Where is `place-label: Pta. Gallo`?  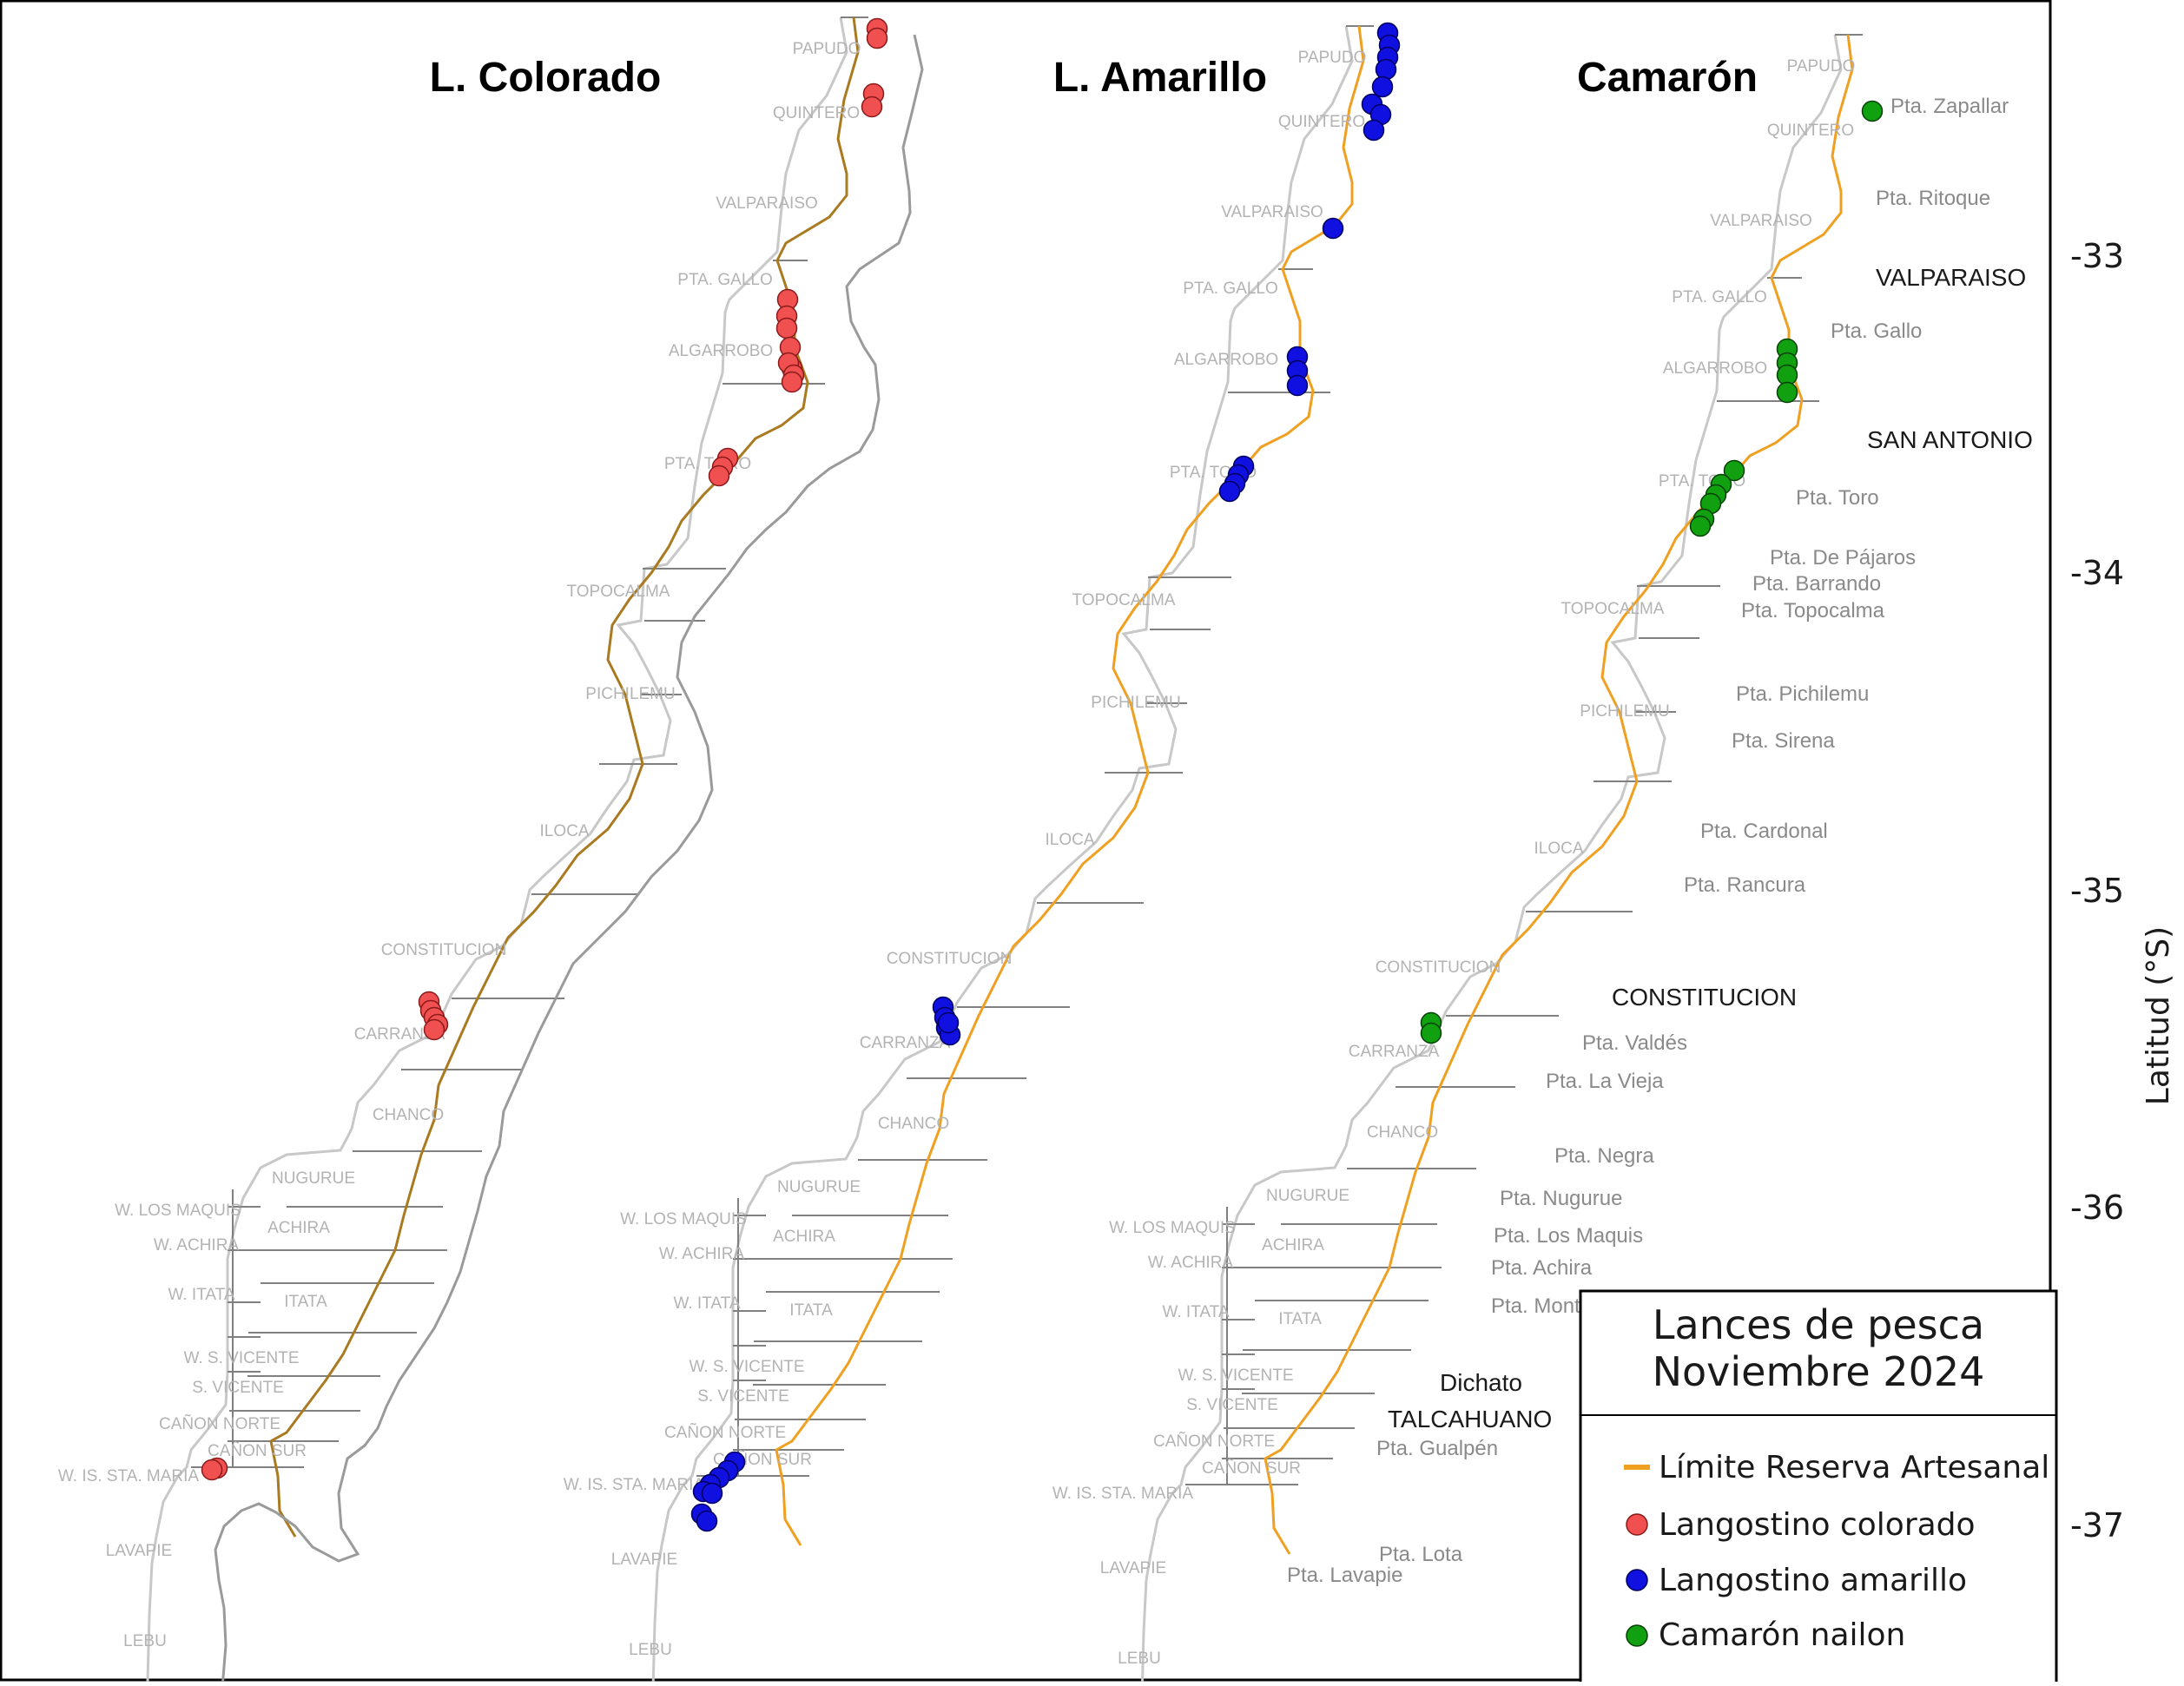 place-label: Pta. Gallo is located at coordinates (1876, 331).